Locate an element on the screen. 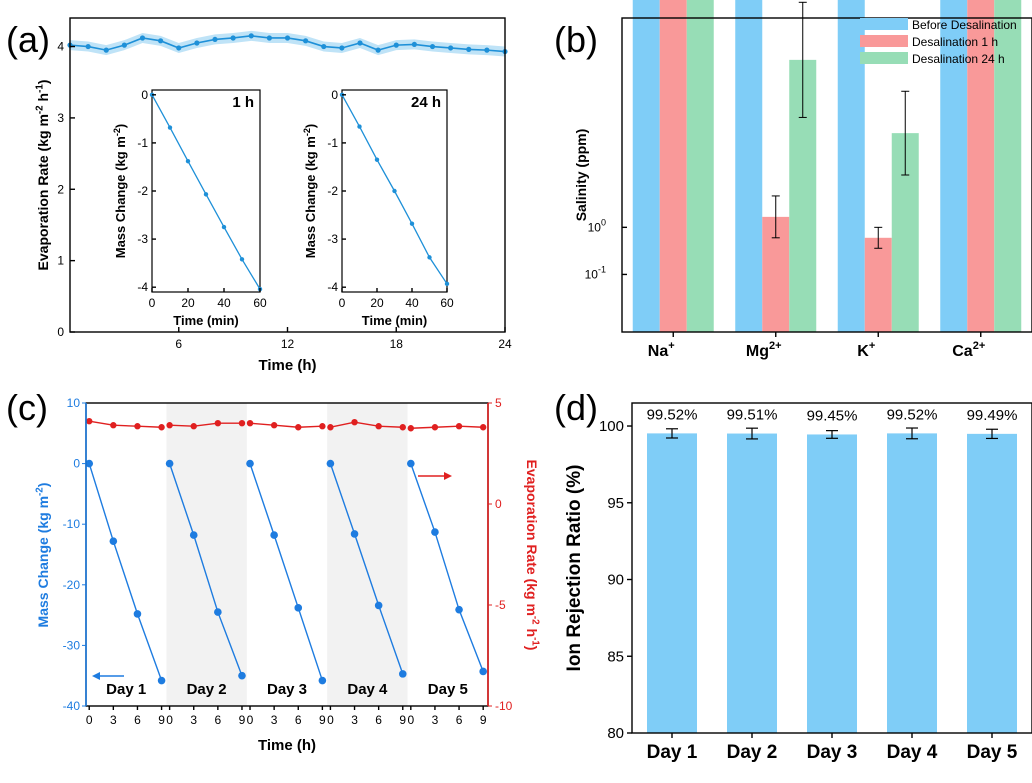 The height and width of the screenshot is (783, 1032). error-band is located at coordinates (287, 43).